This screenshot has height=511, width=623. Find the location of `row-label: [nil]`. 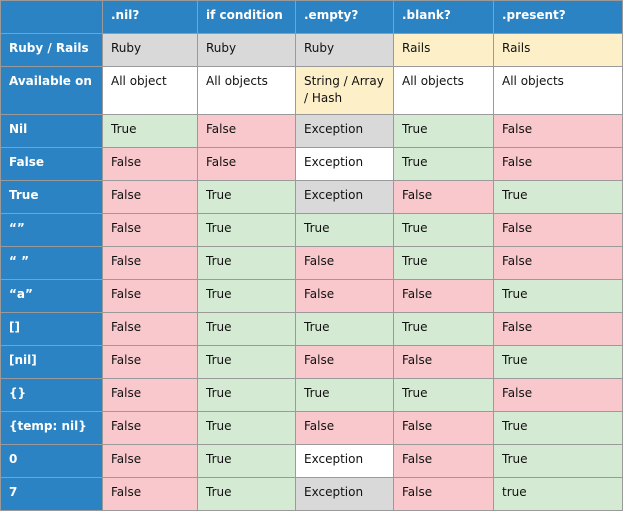

row-label: [nil] is located at coordinates (51, 362).